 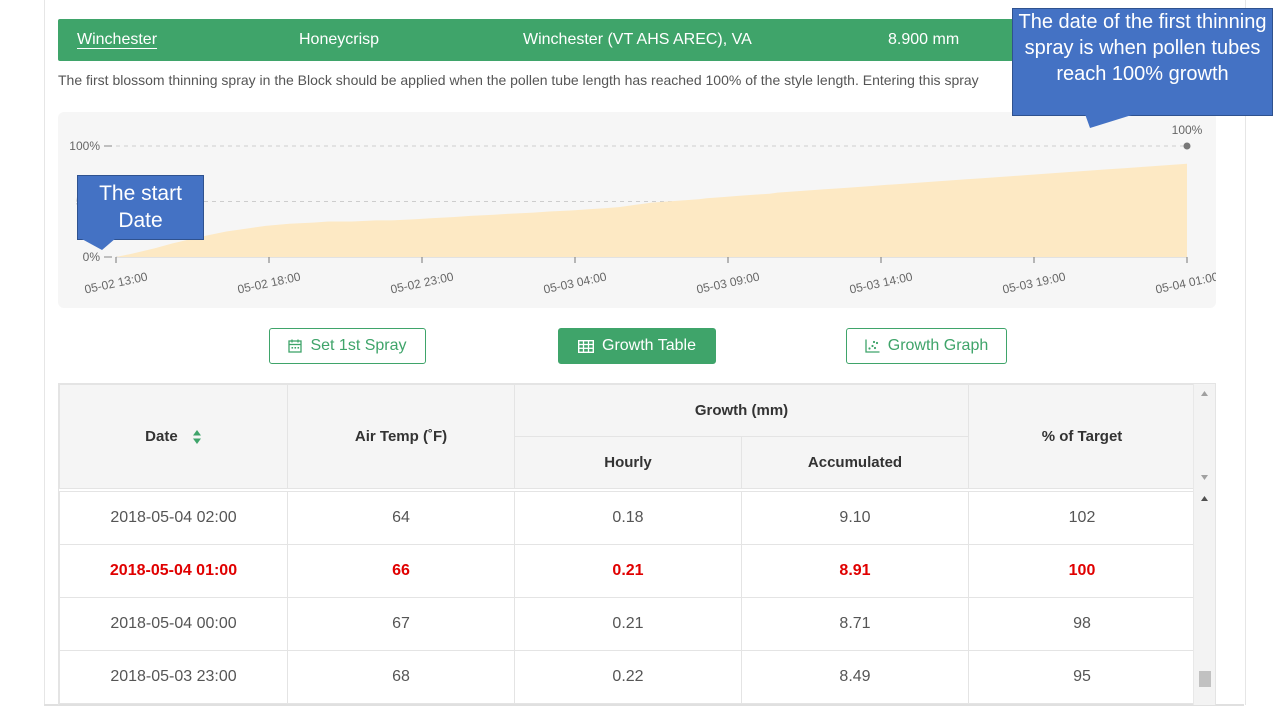 What do you see at coordinates (872, 346) in the screenshot?
I see `scatter-chart-icon` at bounding box center [872, 346].